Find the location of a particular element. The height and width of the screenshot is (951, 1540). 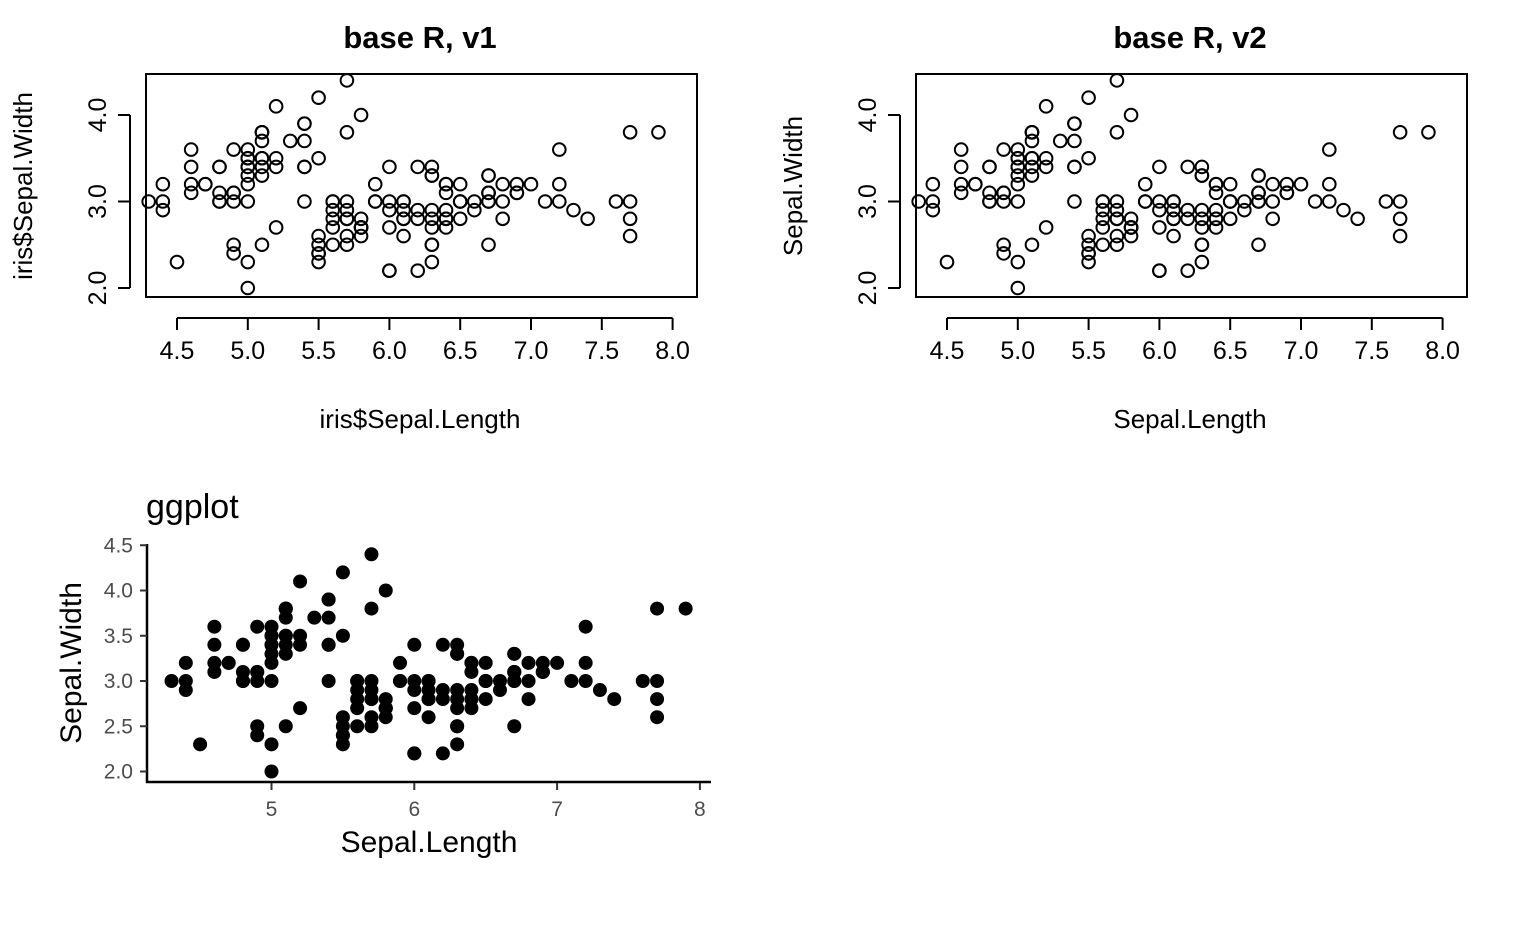

chart-title: base R, v2 is located at coordinates (1189, 37).